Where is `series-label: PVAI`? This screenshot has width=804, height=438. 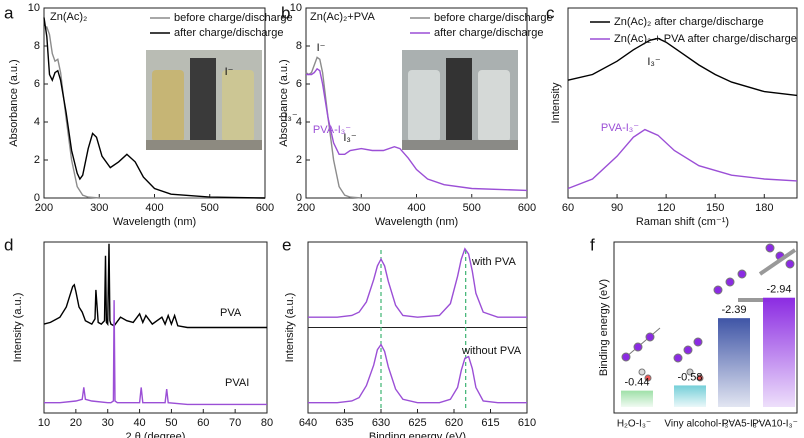
series-label: PVAI is located at coordinates (237, 383).